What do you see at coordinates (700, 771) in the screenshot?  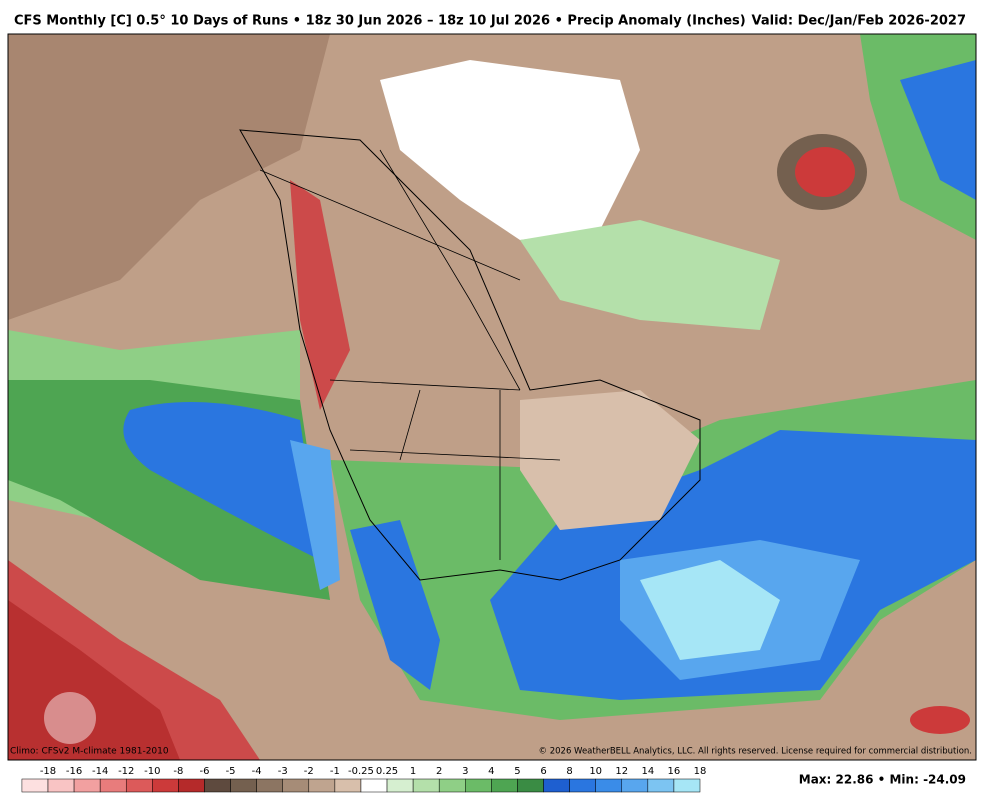 I see `legend-label: 18` at bounding box center [700, 771].